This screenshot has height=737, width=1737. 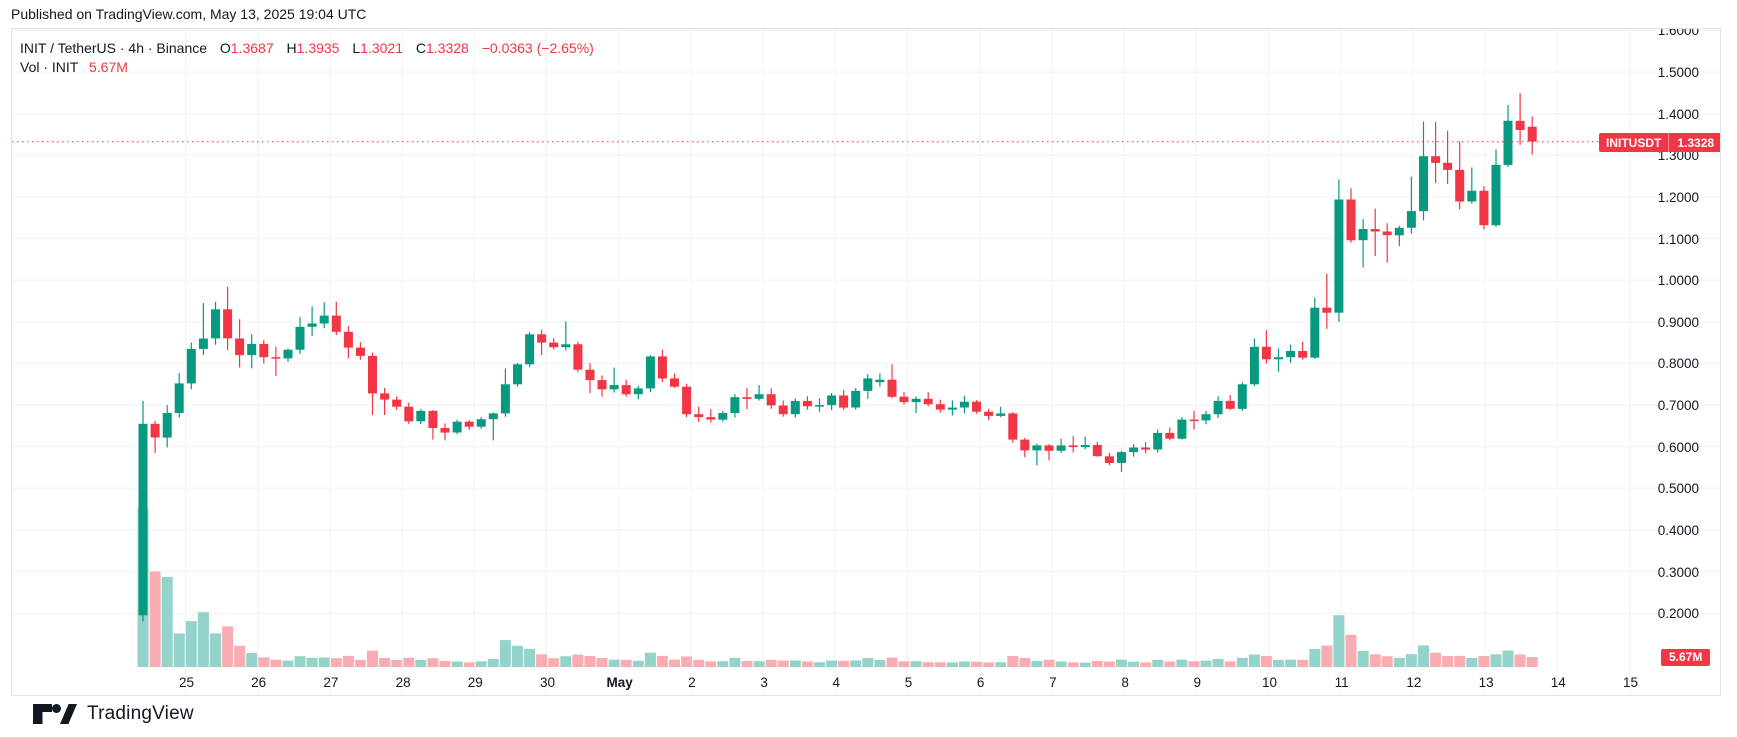 What do you see at coordinates (55, 714) in the screenshot?
I see `tradingview-logo-icon` at bounding box center [55, 714].